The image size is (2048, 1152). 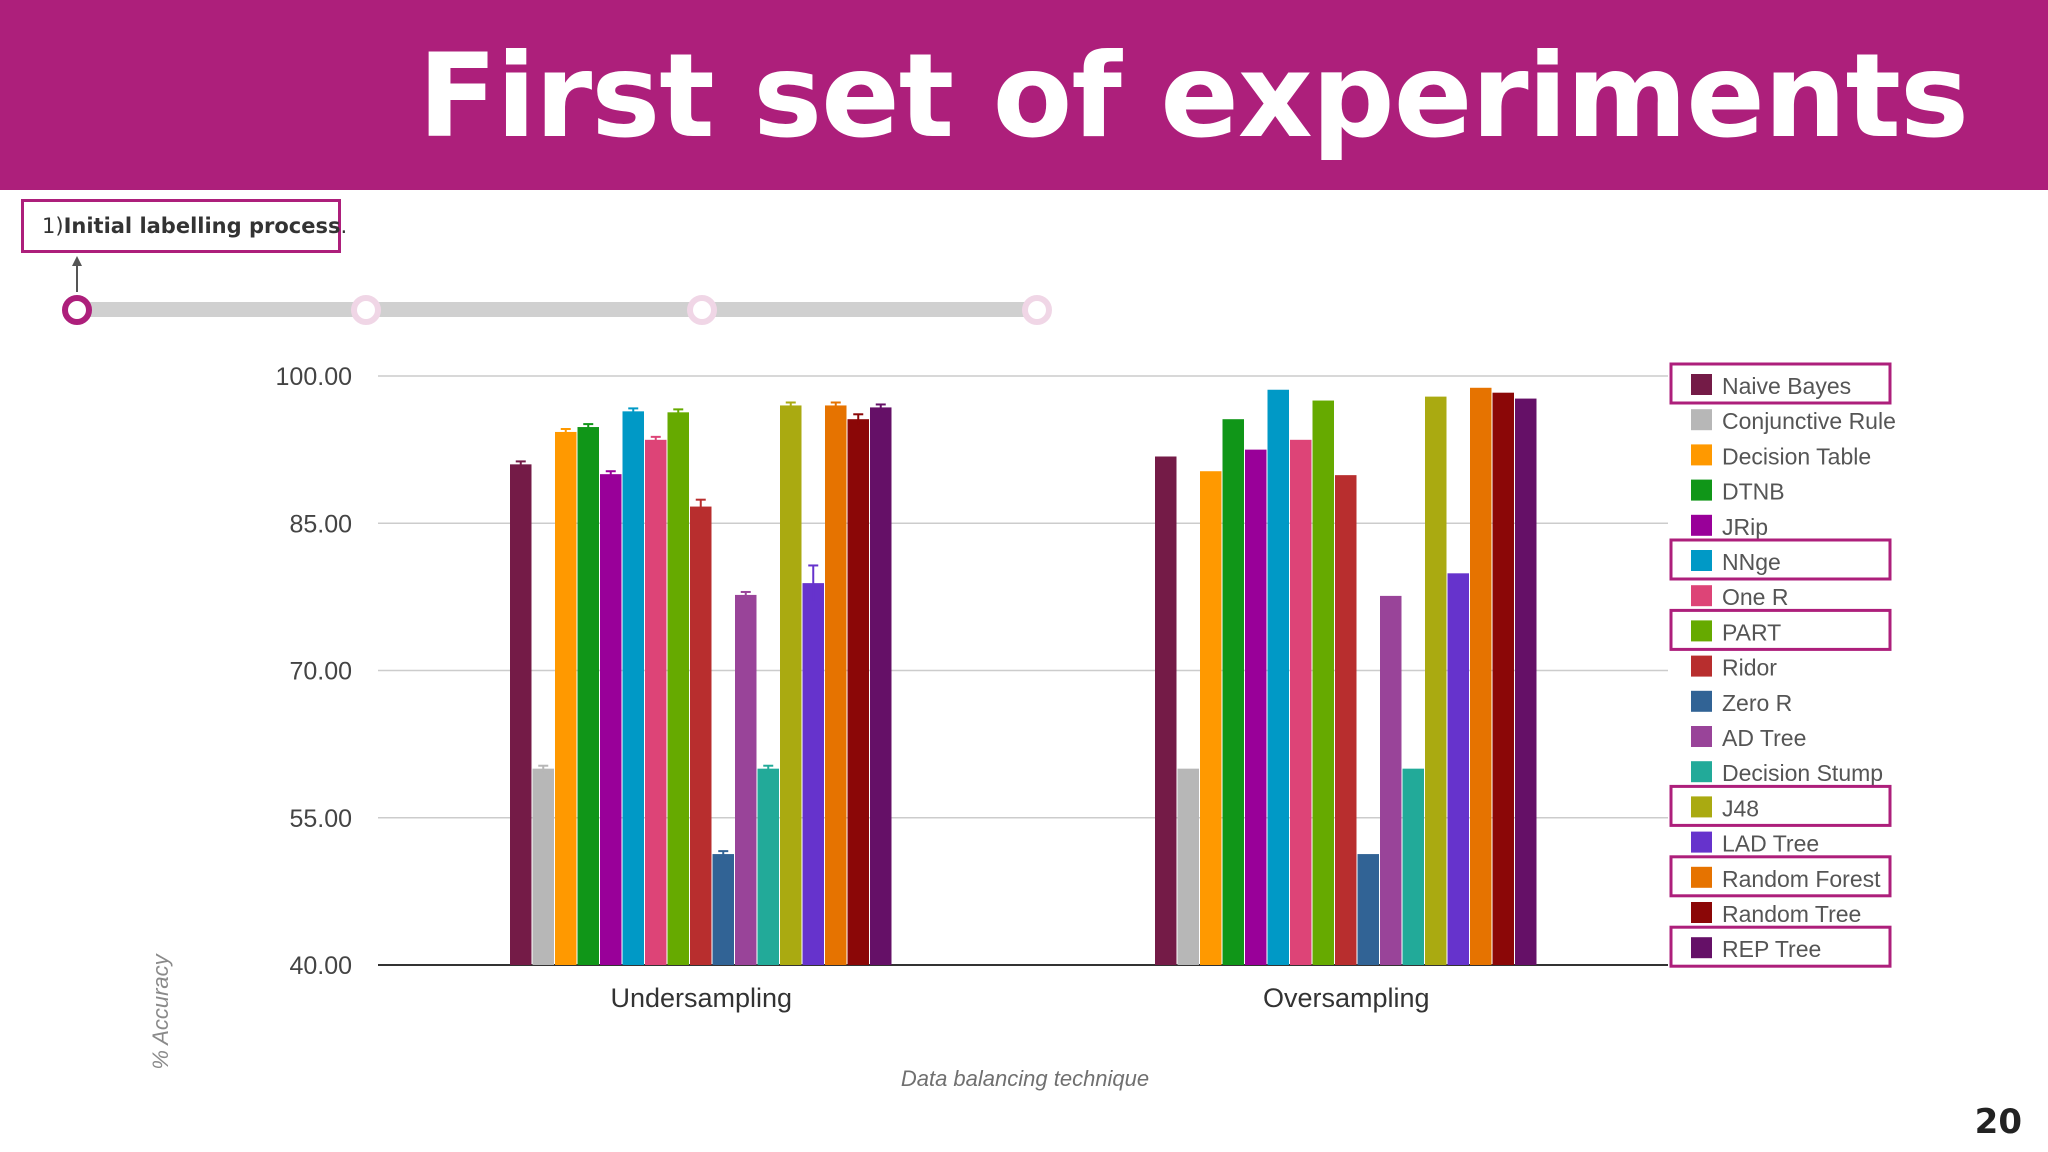 What do you see at coordinates (1753, 492) in the screenshot?
I see `legend-label: DTNB` at bounding box center [1753, 492].